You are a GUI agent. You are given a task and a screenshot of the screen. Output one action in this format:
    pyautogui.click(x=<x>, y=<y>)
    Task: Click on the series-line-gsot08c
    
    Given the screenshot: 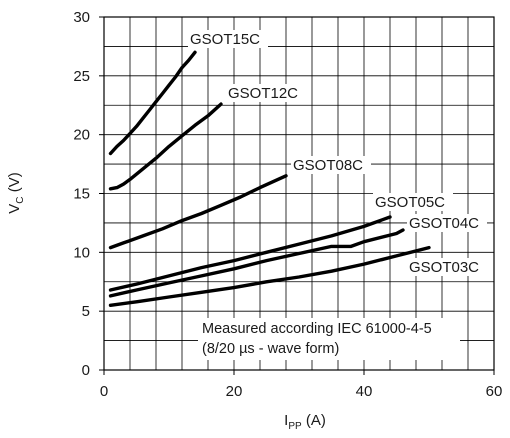 What is the action you would take?
    pyautogui.click(x=198, y=212)
    